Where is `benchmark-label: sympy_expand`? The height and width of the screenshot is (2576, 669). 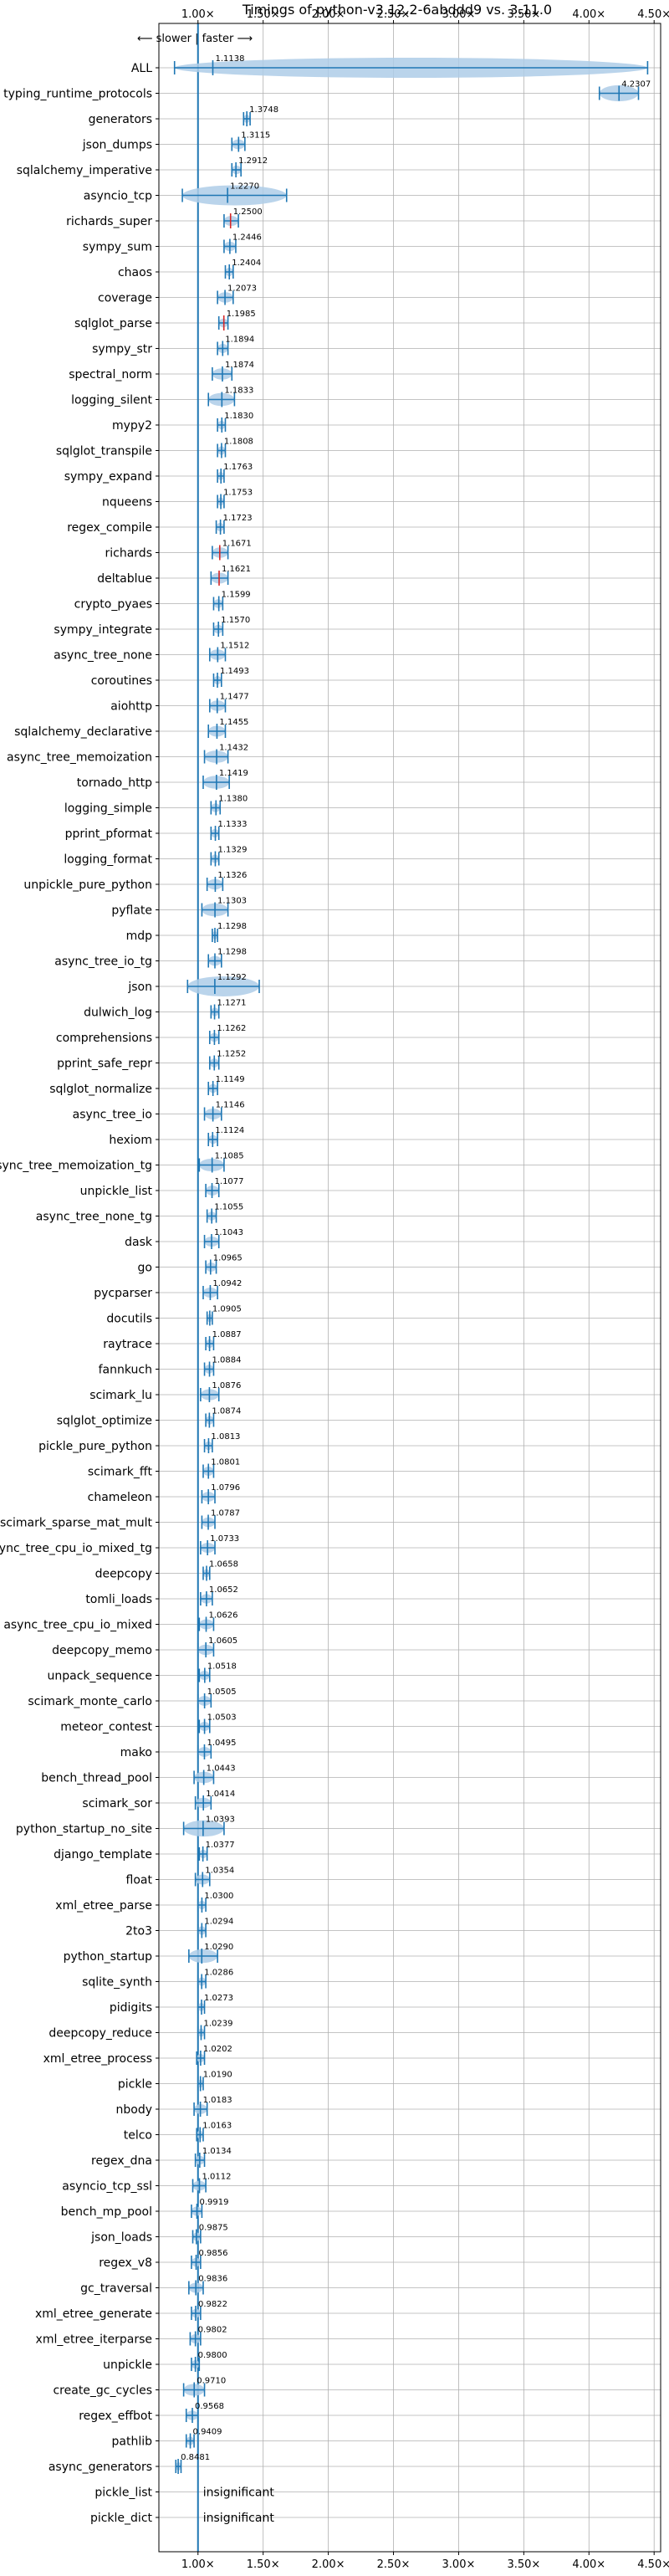 benchmark-label: sympy_expand is located at coordinates (108, 477).